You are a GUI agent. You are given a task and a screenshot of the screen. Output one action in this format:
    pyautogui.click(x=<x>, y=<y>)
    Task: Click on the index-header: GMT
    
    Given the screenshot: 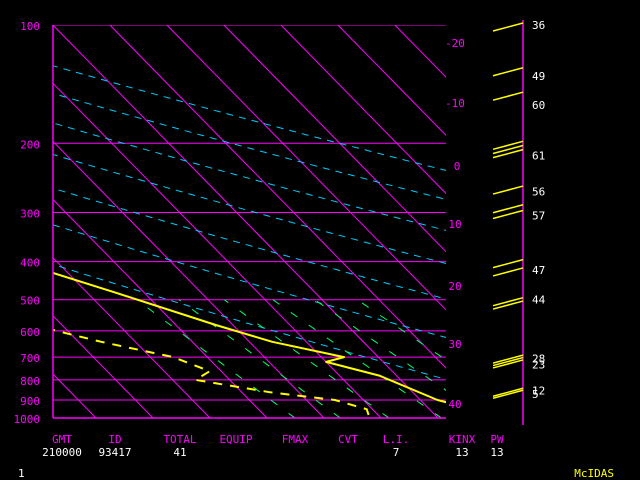 What is the action you would take?
    pyautogui.click(x=62, y=439)
    